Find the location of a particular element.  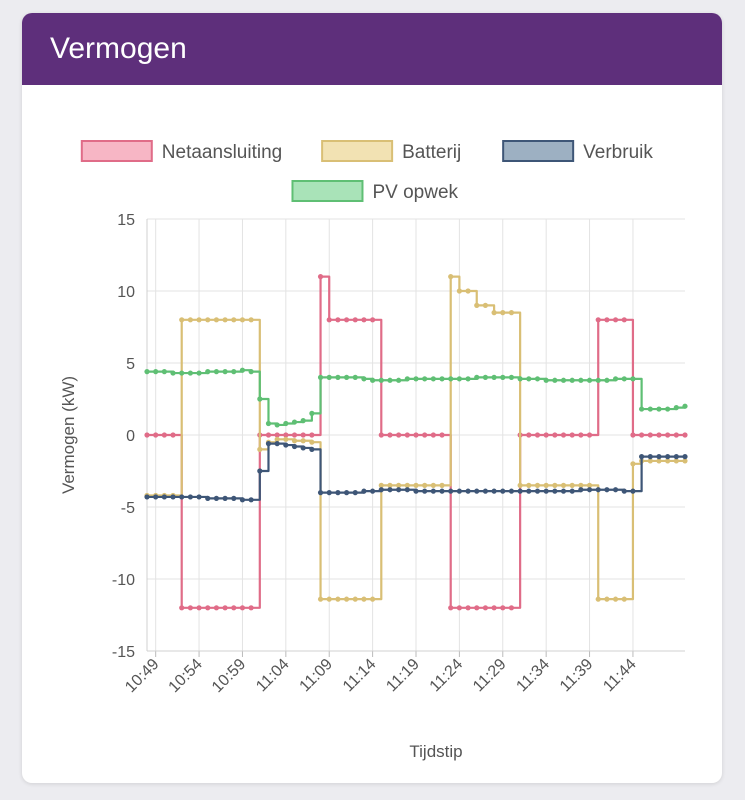

legend-swatch-netaansluiting is located at coordinates (116, 151).